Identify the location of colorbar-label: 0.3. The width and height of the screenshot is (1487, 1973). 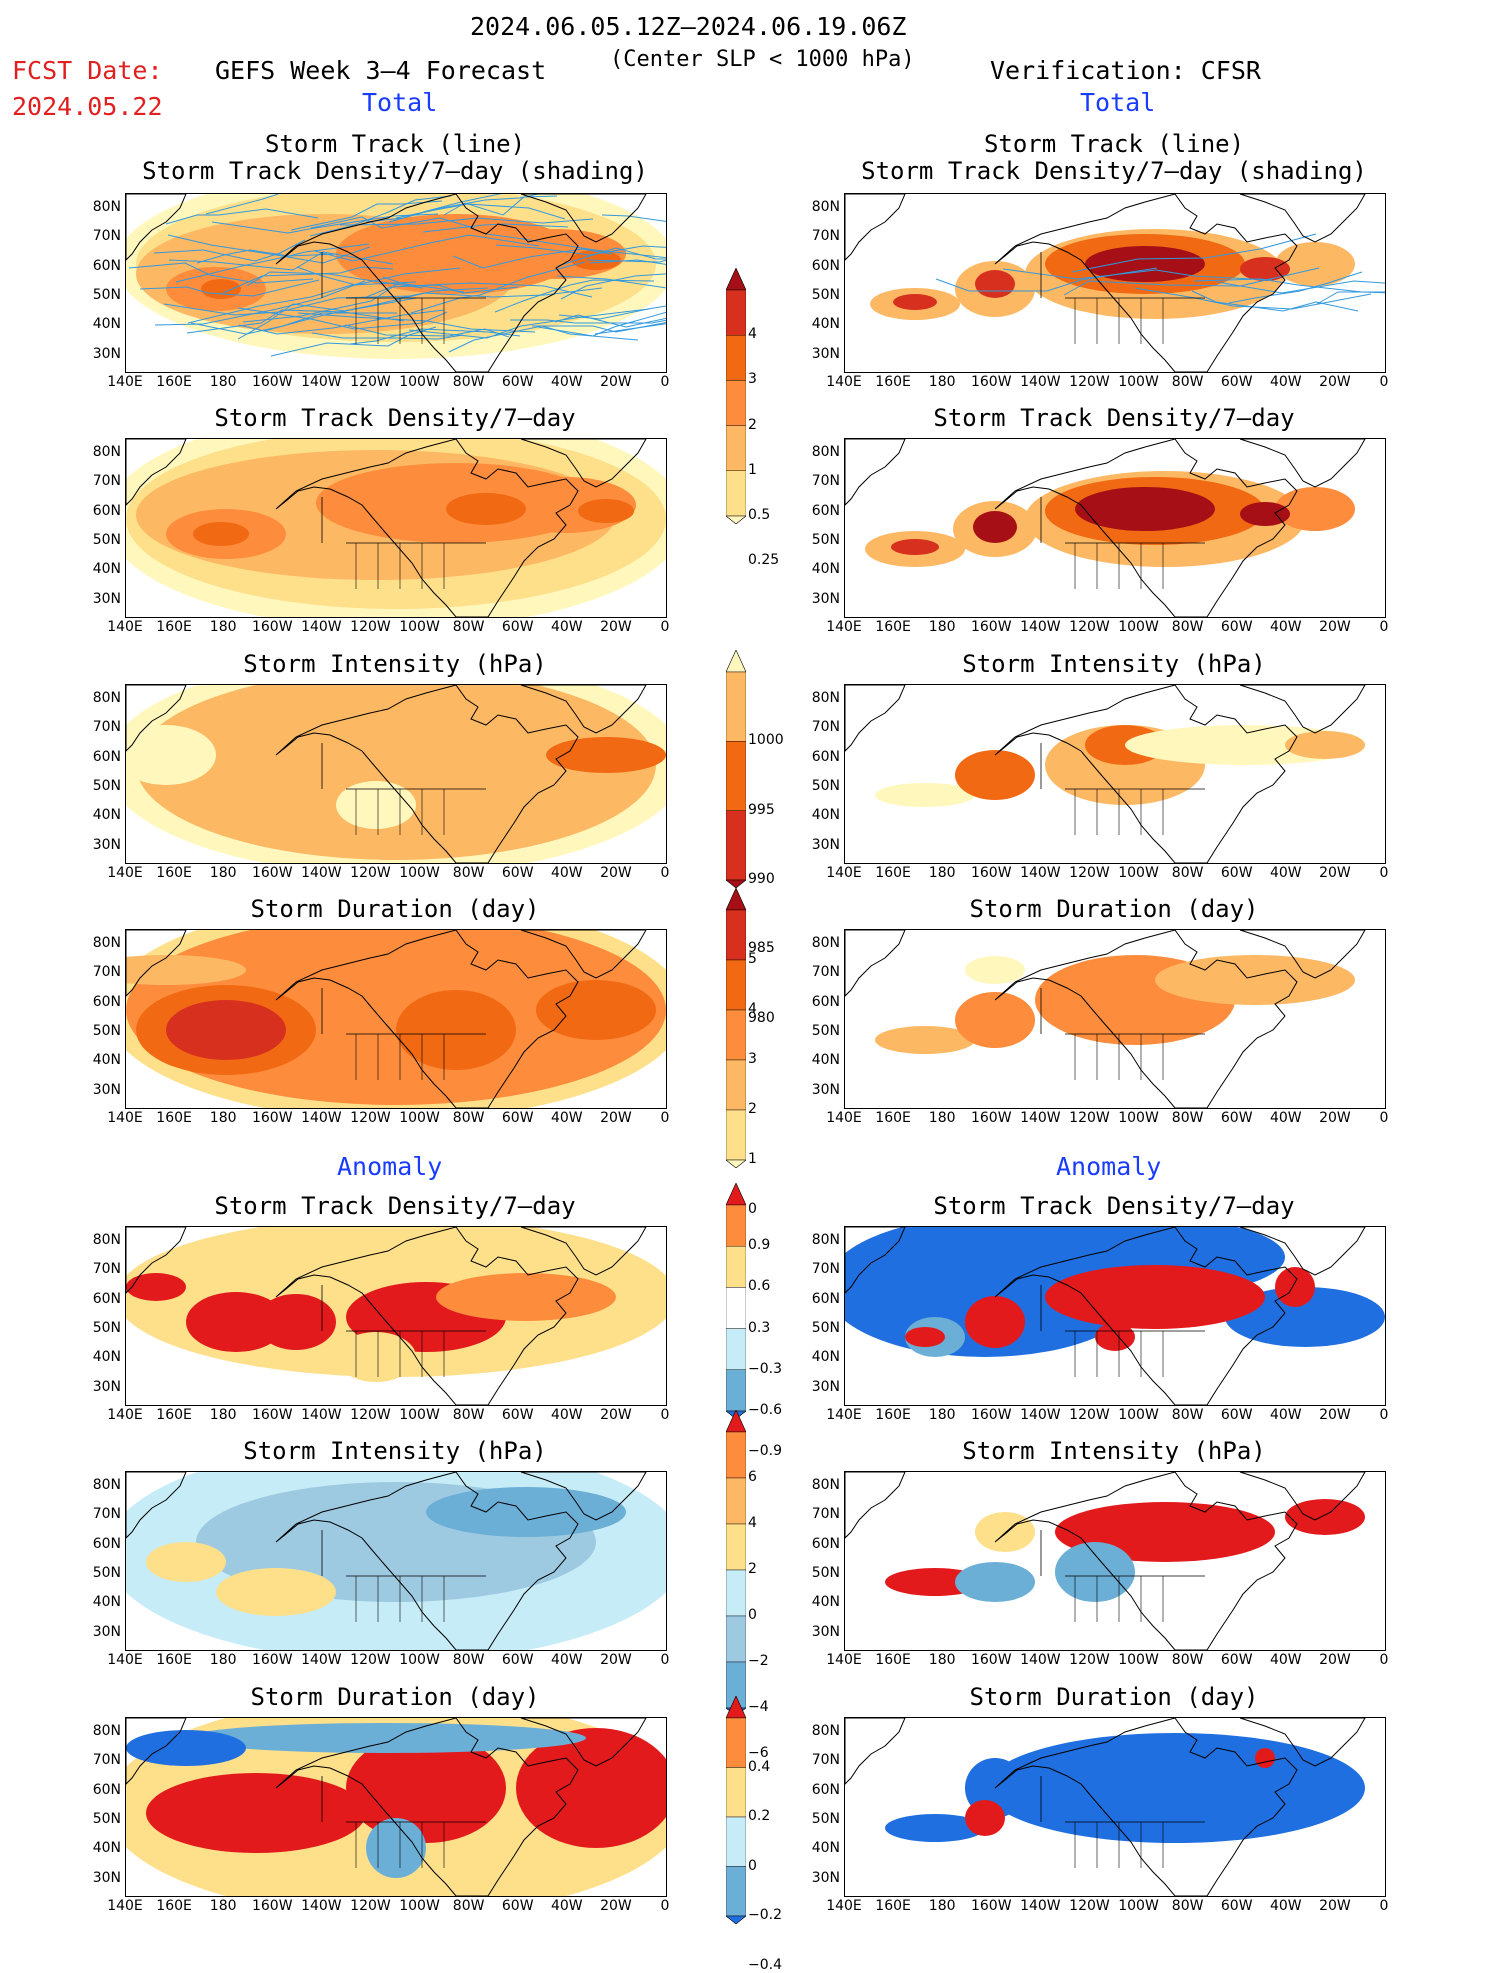
(759, 1327).